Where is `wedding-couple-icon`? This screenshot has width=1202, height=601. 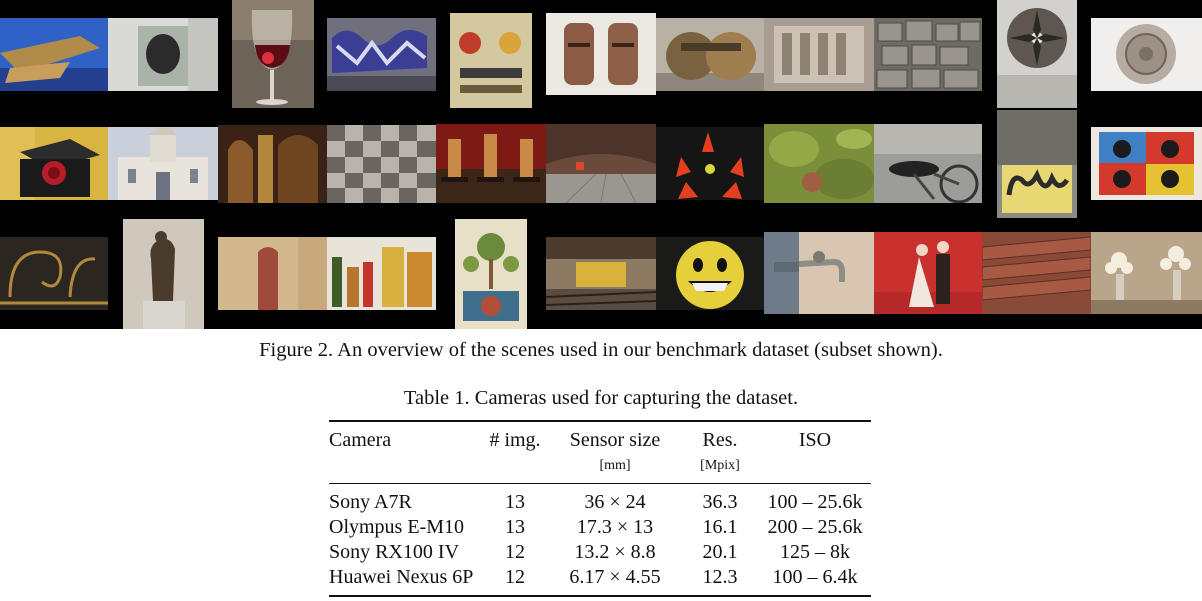
wedding-couple-icon is located at coordinates (928, 273).